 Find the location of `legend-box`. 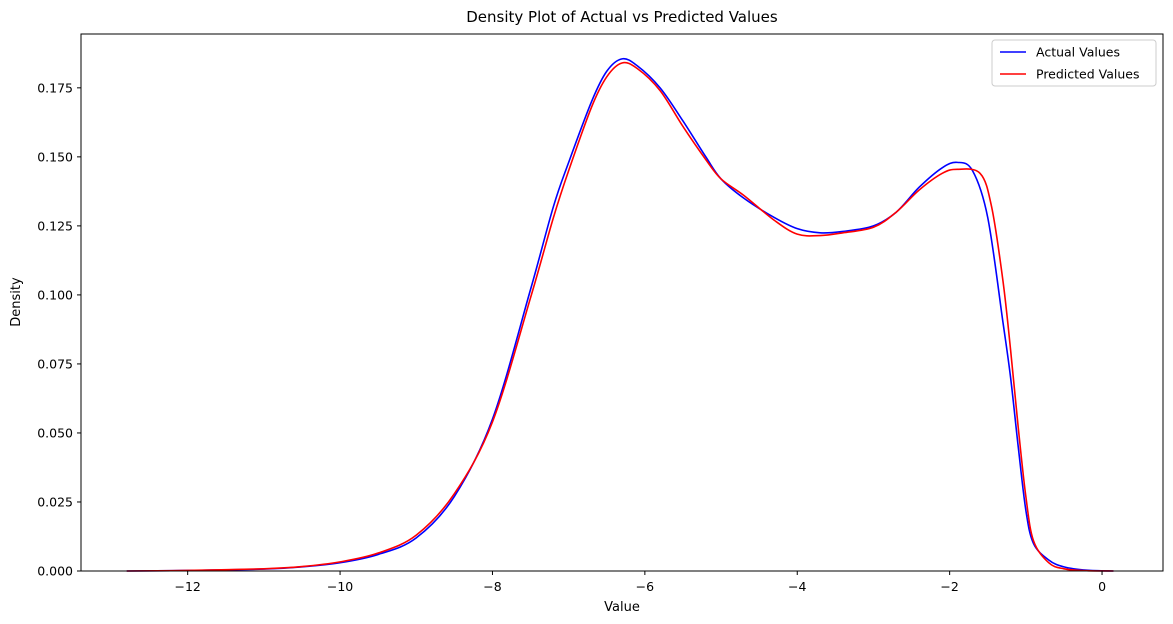

legend-box is located at coordinates (1074, 63).